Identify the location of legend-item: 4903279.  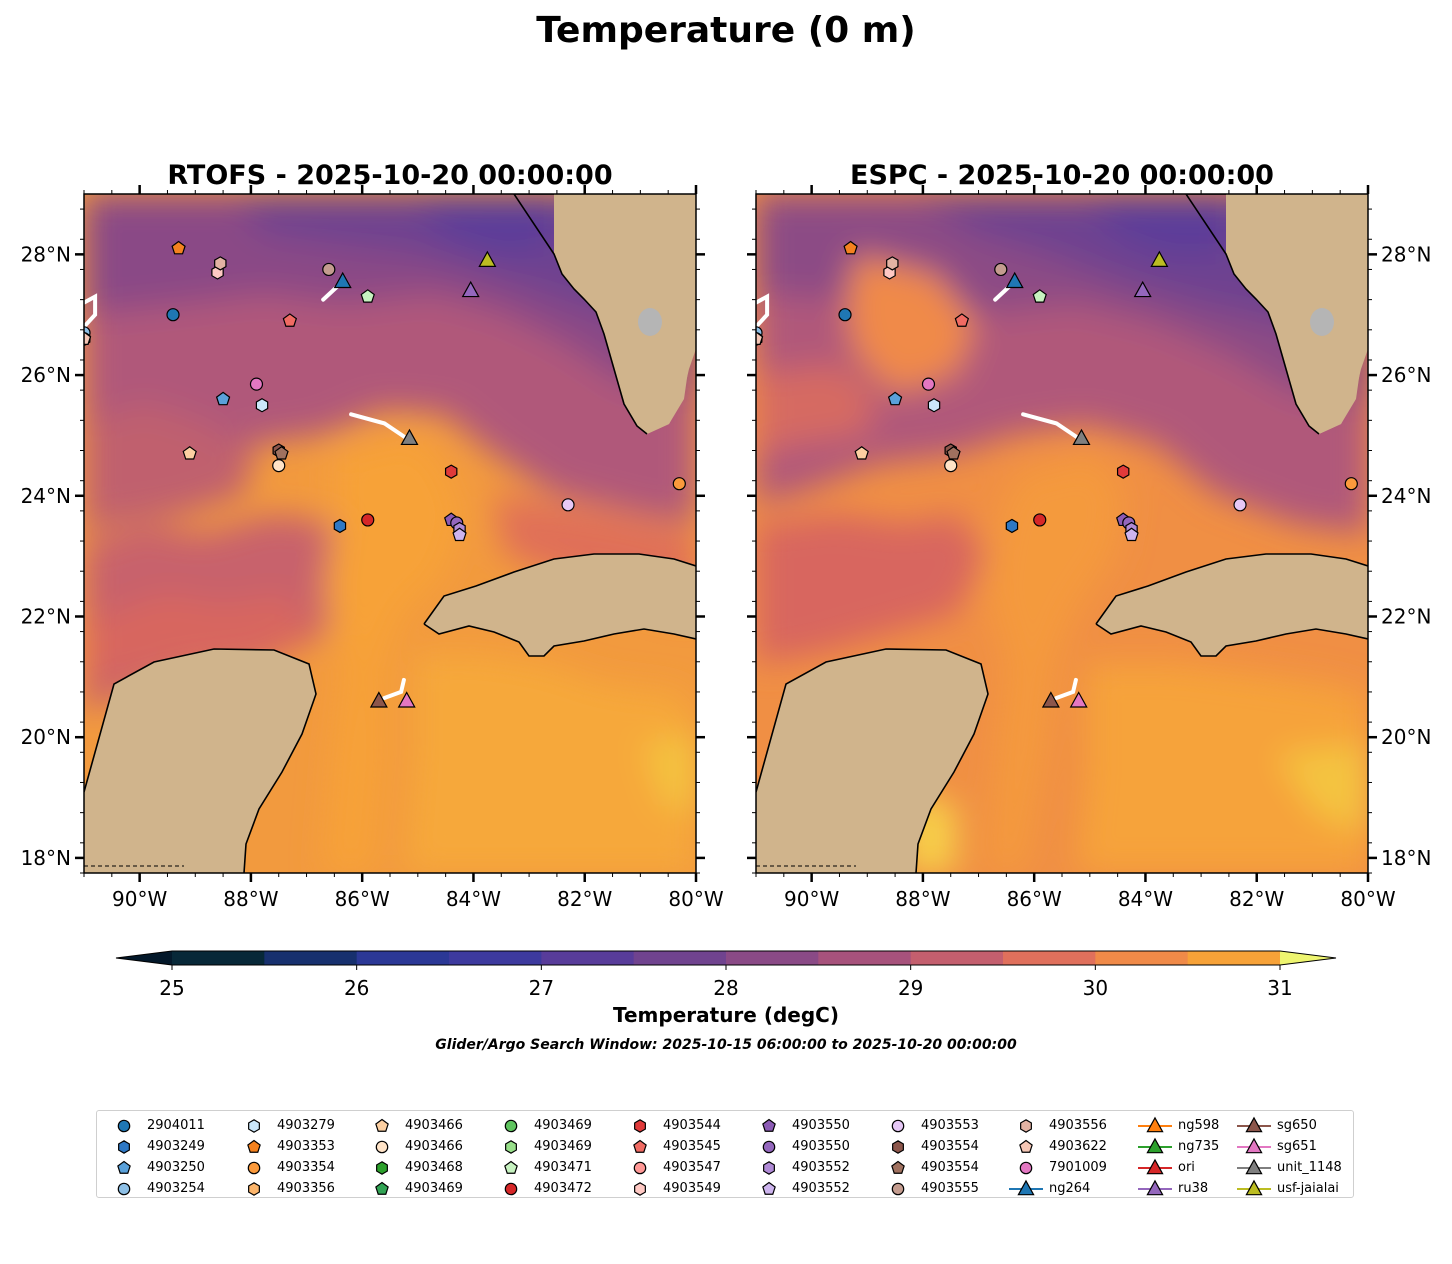
(286, 1125).